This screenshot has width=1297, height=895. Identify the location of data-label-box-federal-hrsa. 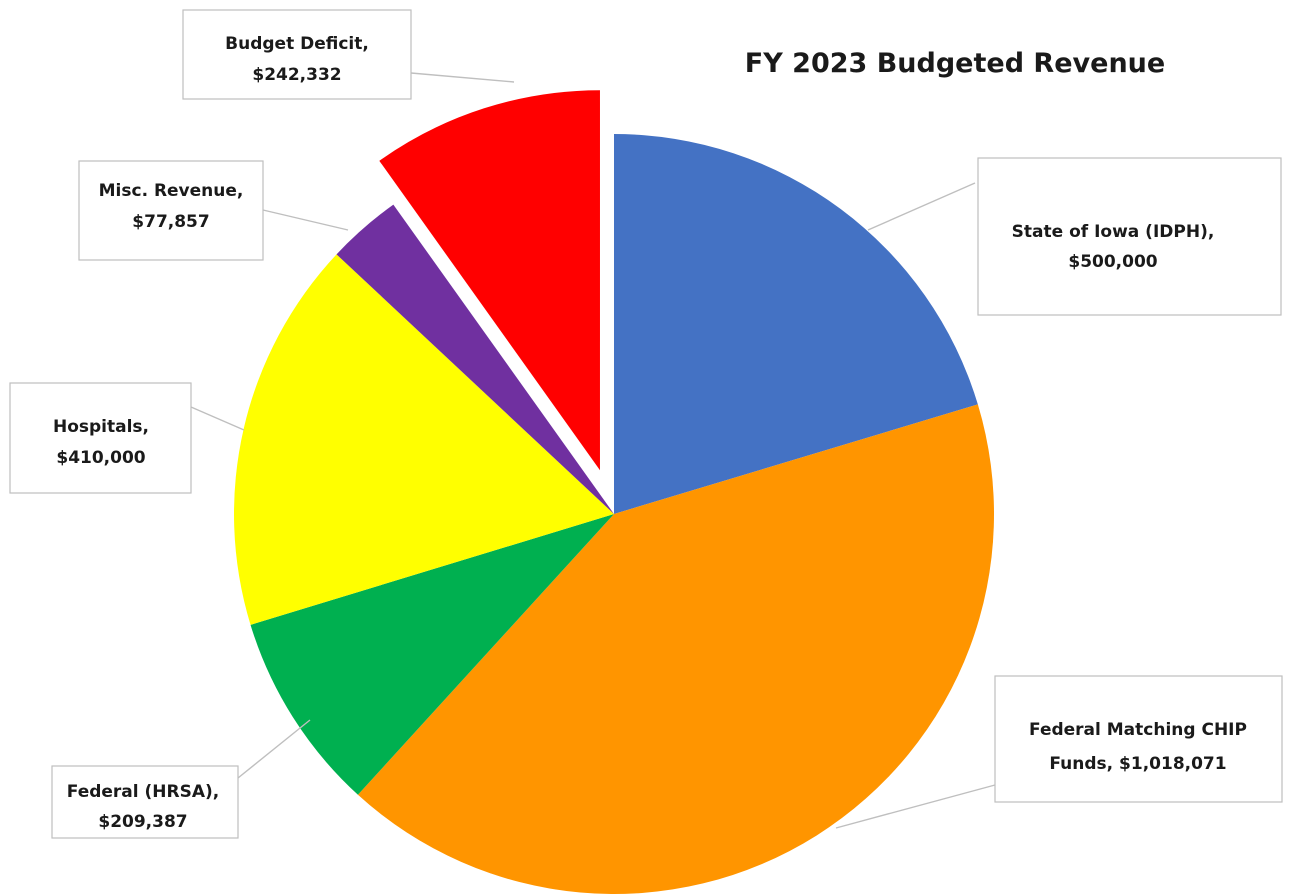
(145, 802).